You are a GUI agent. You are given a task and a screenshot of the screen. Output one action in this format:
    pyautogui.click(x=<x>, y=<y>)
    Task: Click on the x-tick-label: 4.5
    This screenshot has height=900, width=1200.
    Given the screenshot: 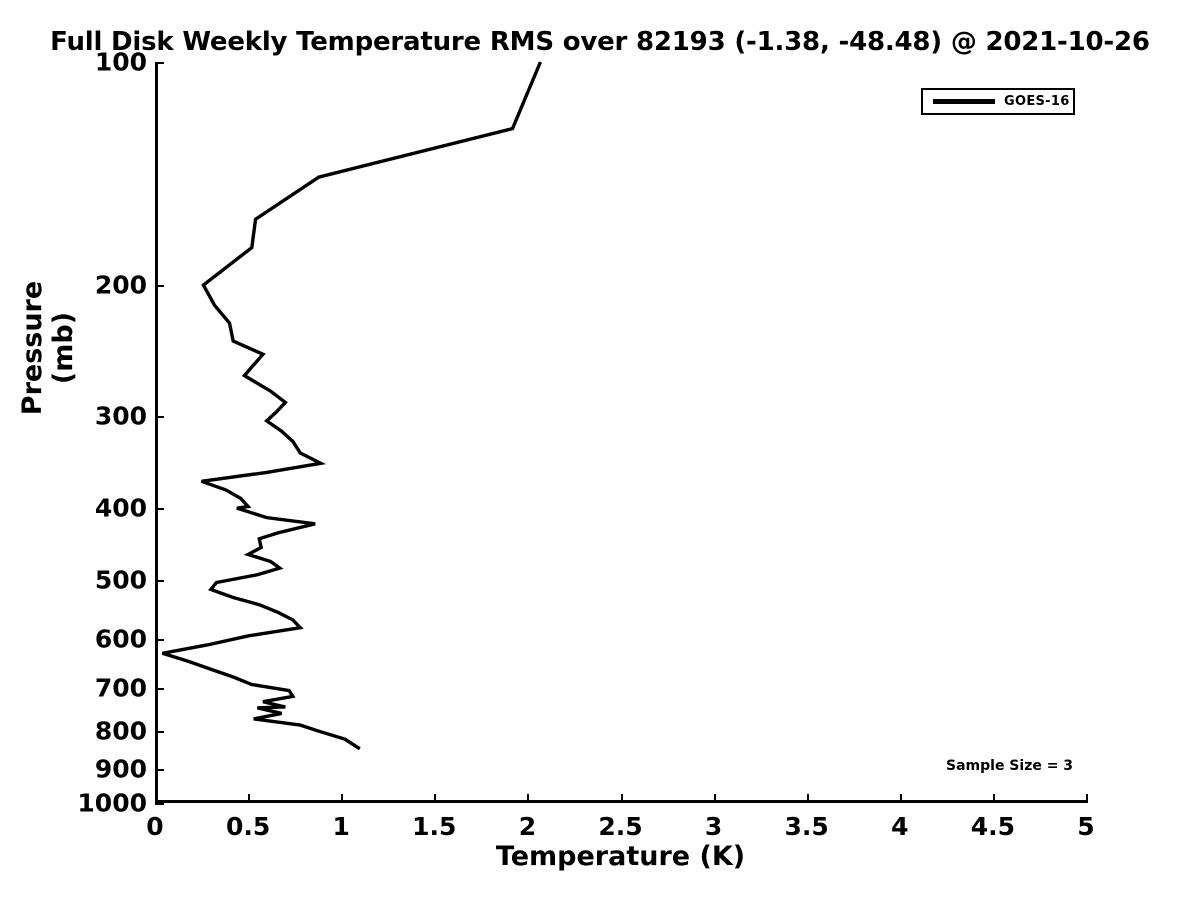 What is the action you would take?
    pyautogui.click(x=993, y=826)
    